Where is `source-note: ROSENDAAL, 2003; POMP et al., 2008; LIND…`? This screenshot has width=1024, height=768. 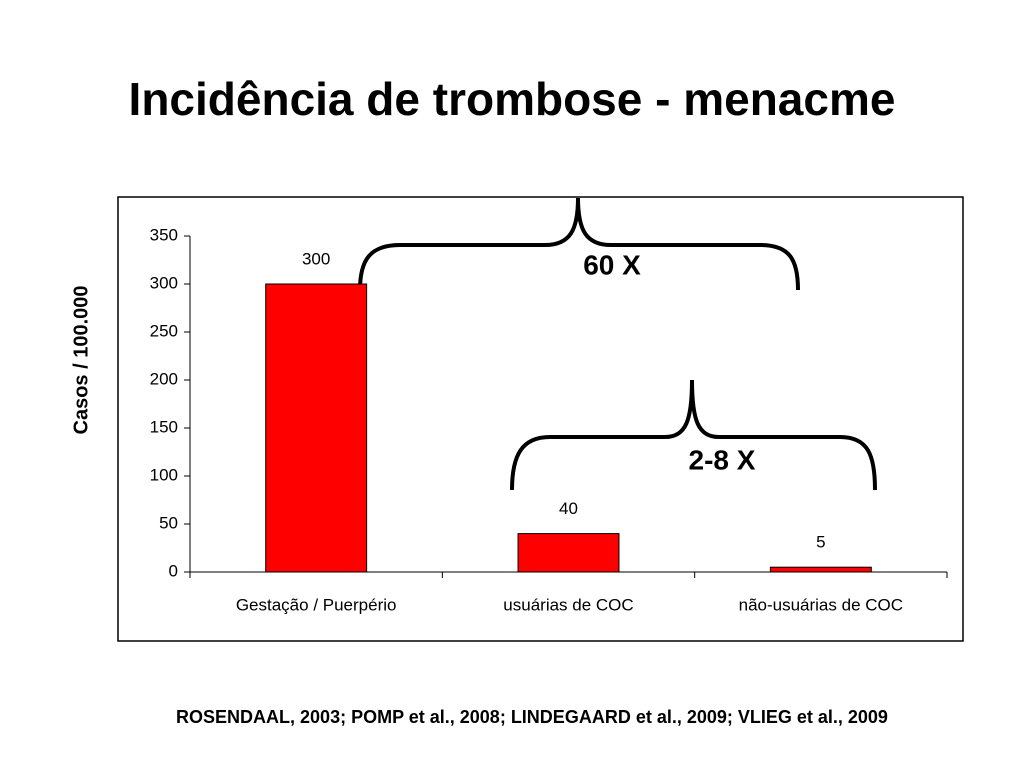 source-note: ROSENDAAL, 2003; POMP et al., 2008; LIND… is located at coordinates (532, 717).